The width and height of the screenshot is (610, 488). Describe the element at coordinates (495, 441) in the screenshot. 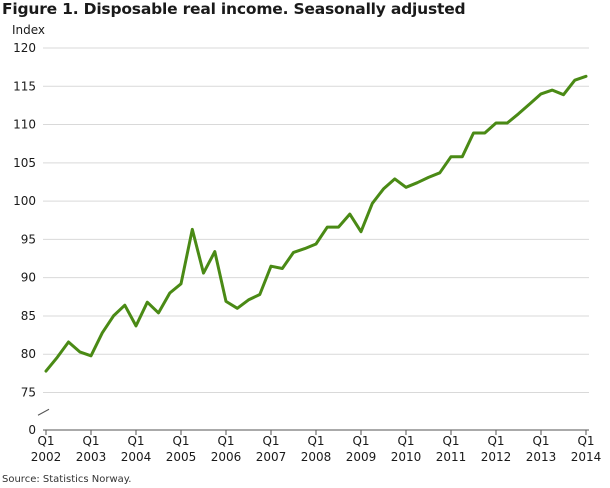

I see `x-tick-quarter-2012: Q1` at that location.